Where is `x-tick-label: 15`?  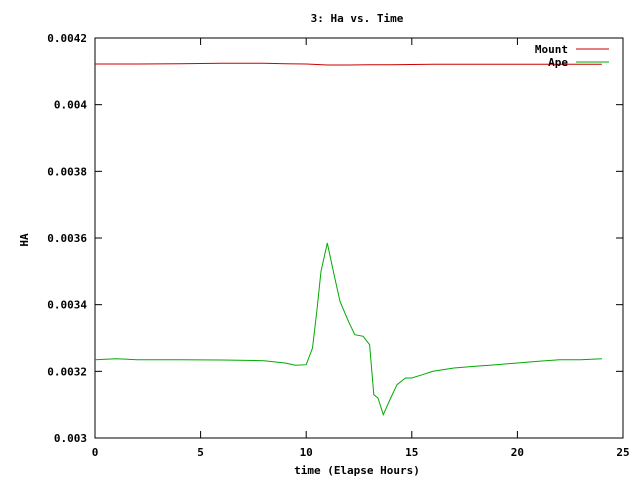 x-tick-label: 15 is located at coordinates (411, 452).